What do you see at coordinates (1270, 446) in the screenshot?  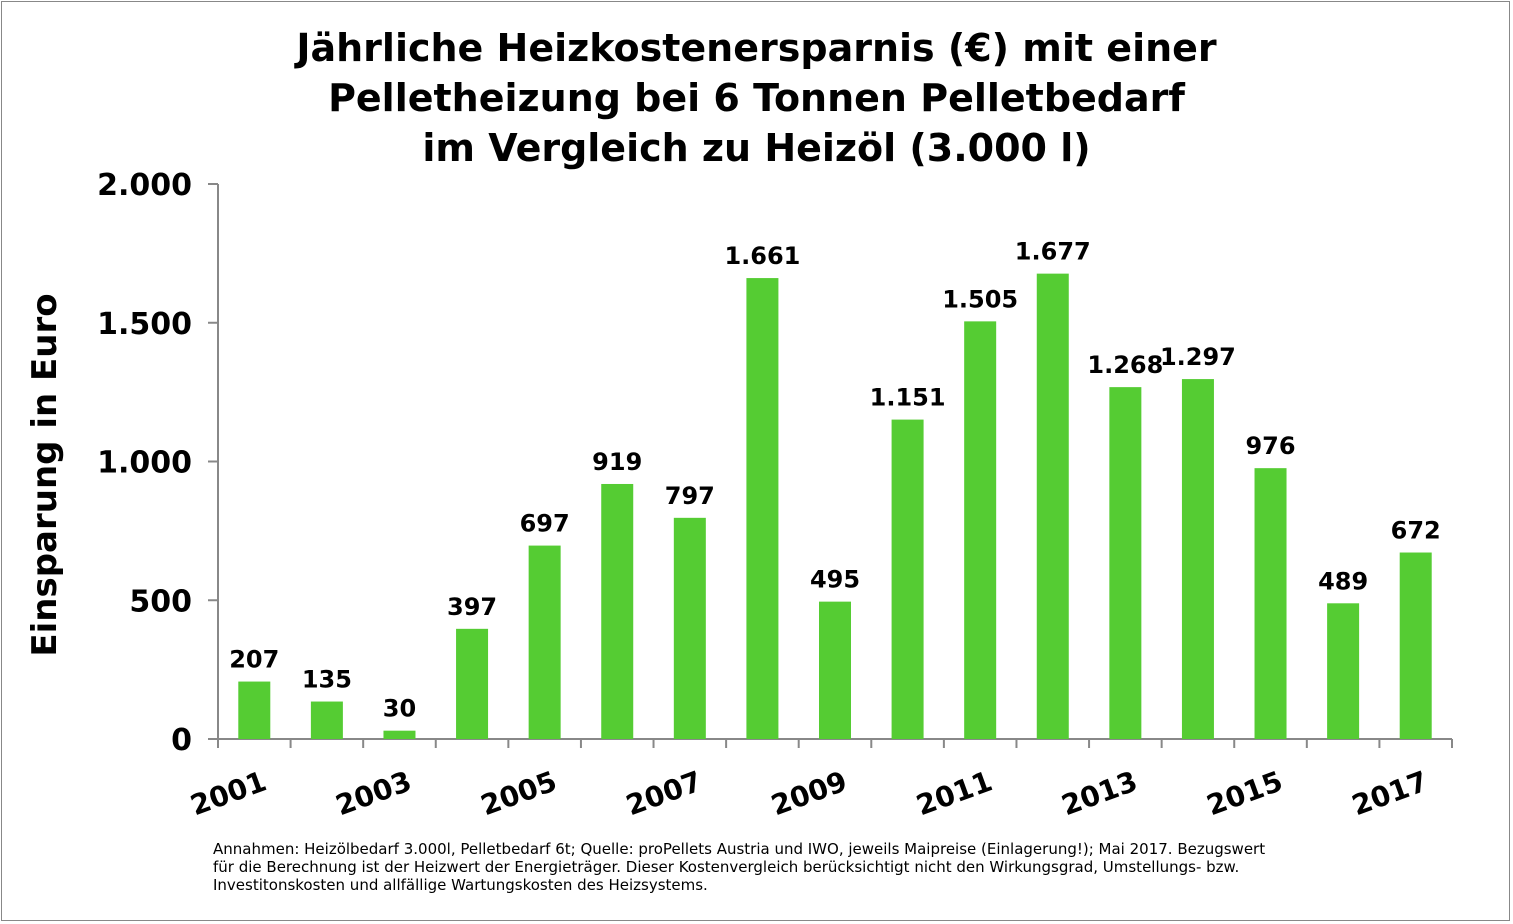 I see `data-label: 976` at bounding box center [1270, 446].